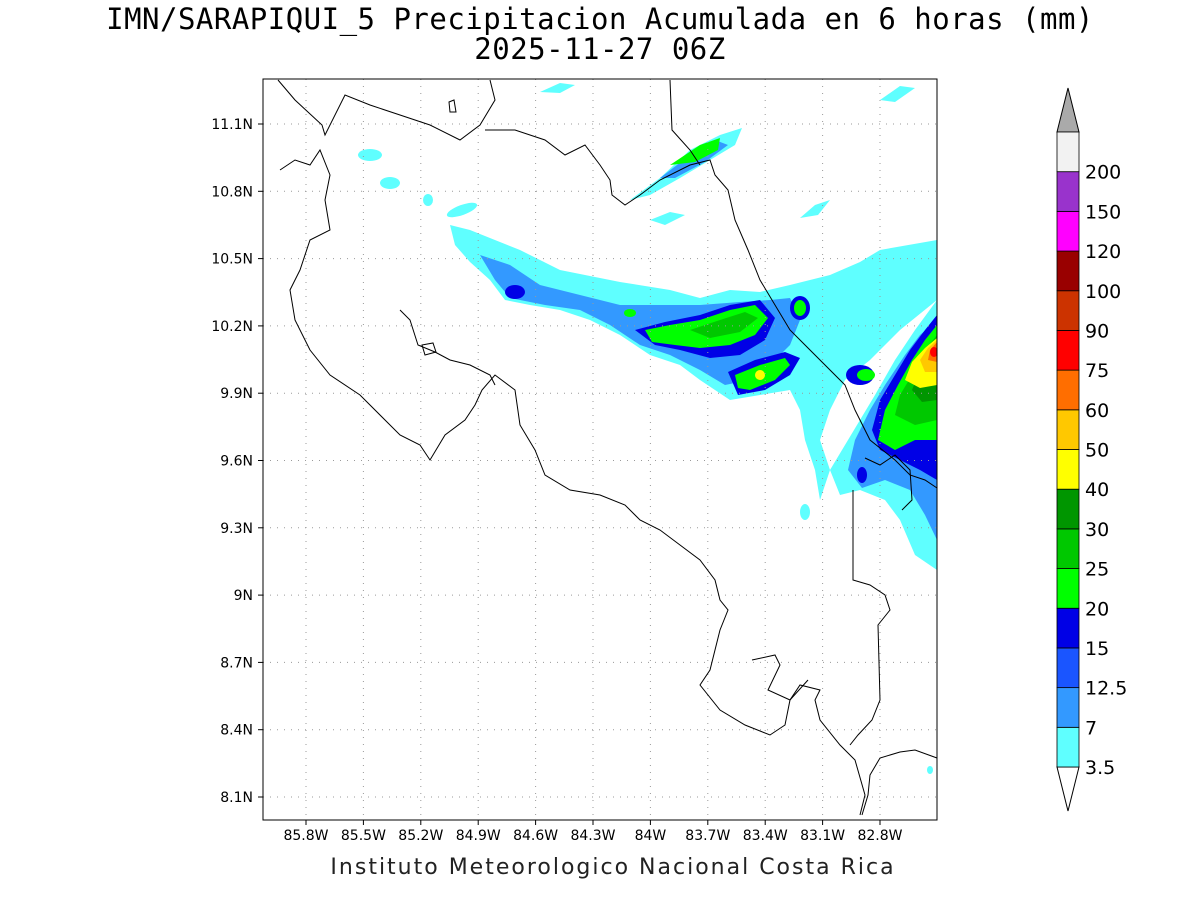 Image resolution: width=1200 pixels, height=900 pixels. What do you see at coordinates (1091, 728) in the screenshot?
I see `colorbar-level-label: 7` at bounding box center [1091, 728].